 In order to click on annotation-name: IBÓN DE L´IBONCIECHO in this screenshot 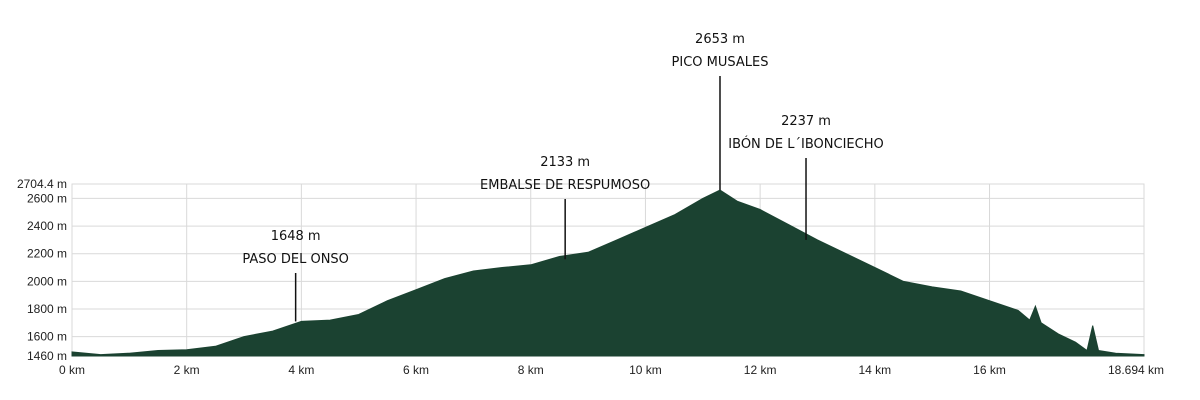, I will do `click(805, 144)`.